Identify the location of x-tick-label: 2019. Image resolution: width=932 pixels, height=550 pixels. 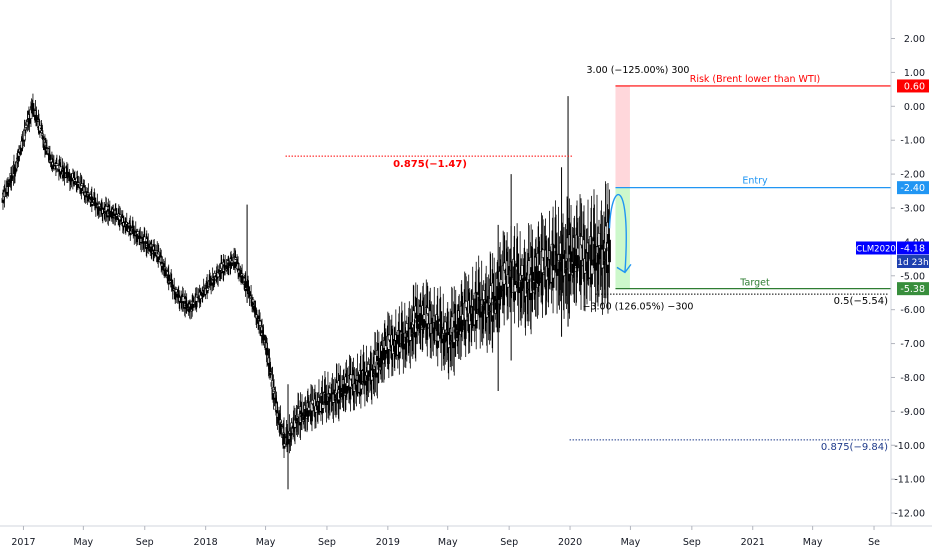
(388, 542).